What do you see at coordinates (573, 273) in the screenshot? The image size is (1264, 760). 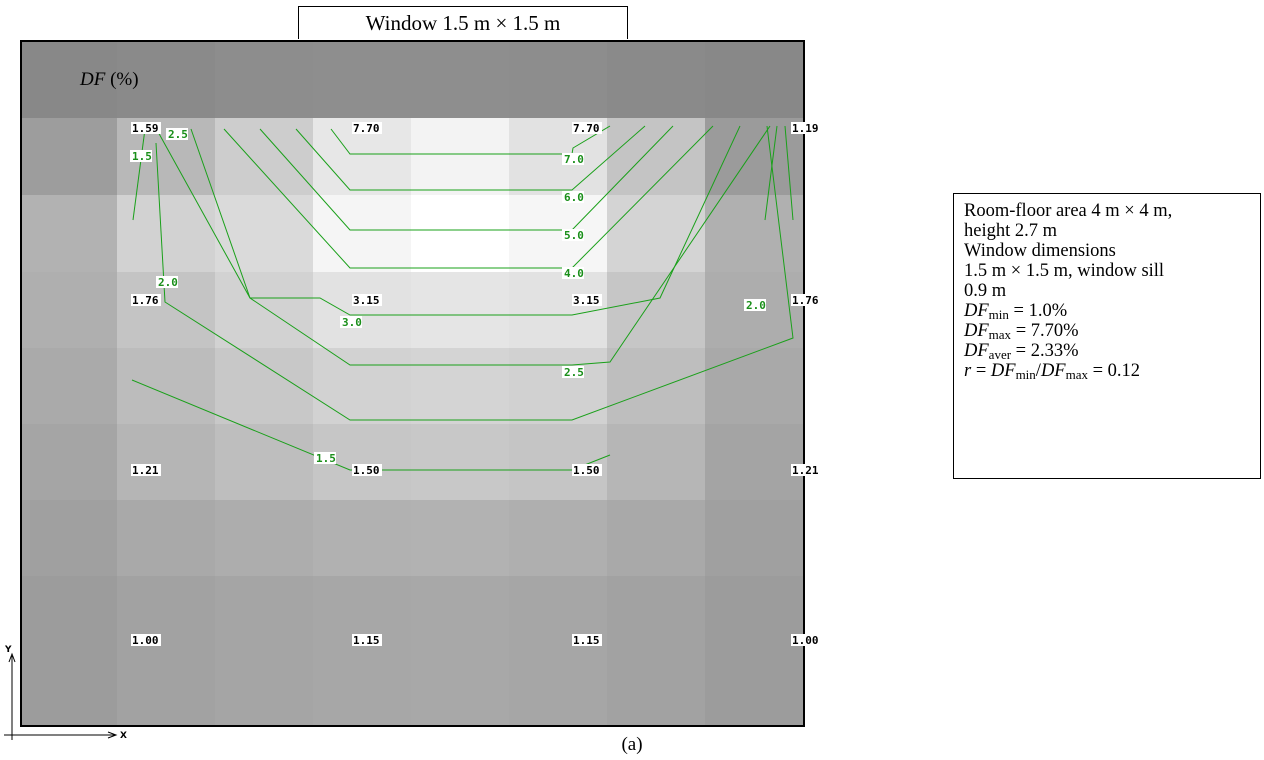 I see `contour-label-4-0: 4.0` at bounding box center [573, 273].